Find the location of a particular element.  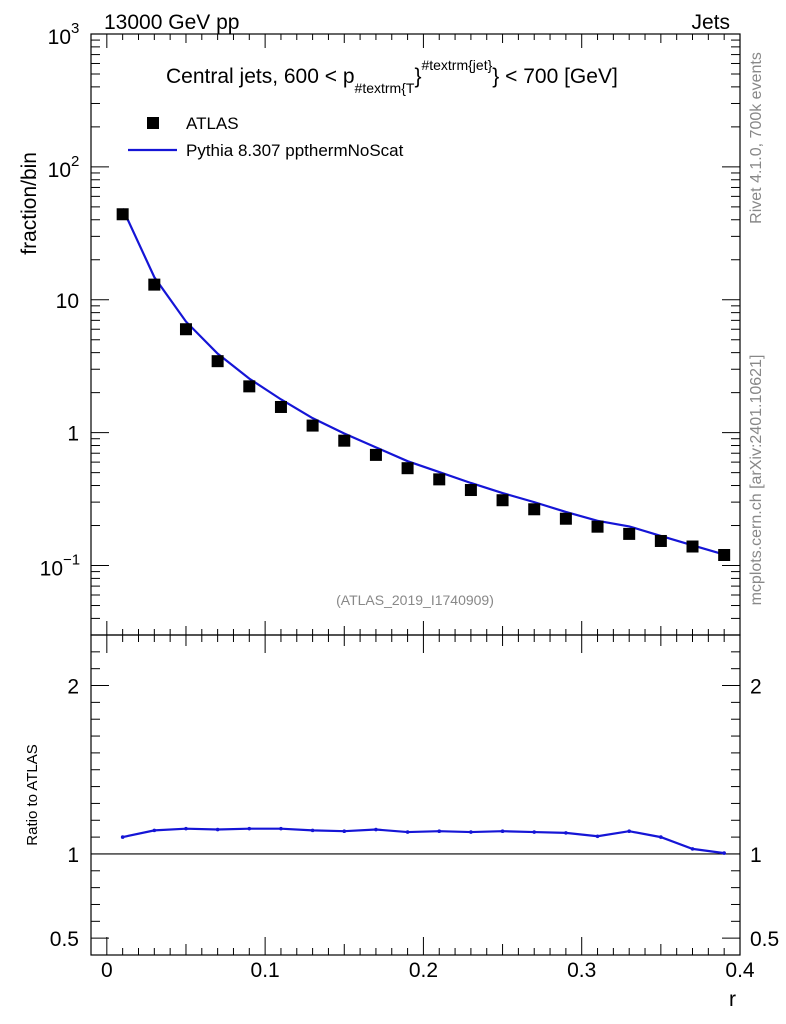

ratio-y-tick-label: 2 is located at coordinates (73, 687).